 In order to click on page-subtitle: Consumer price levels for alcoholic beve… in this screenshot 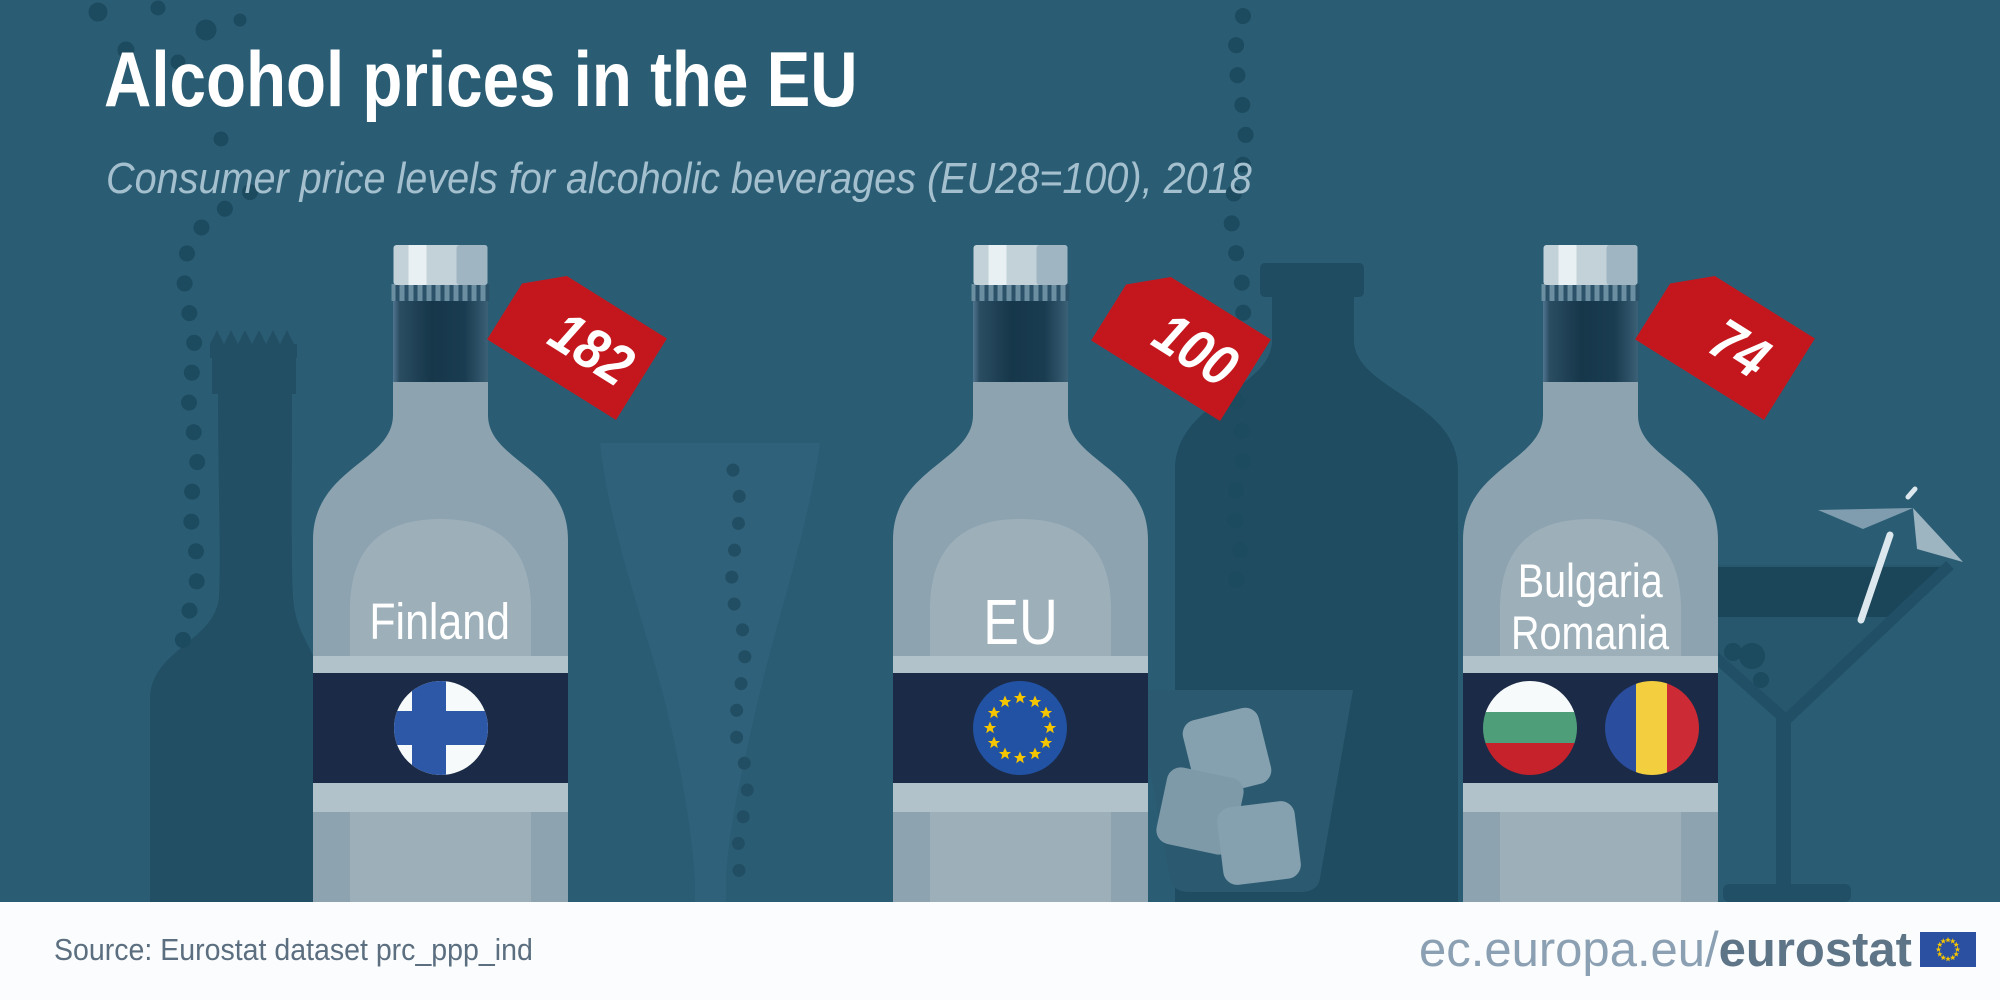, I will do `click(679, 178)`.